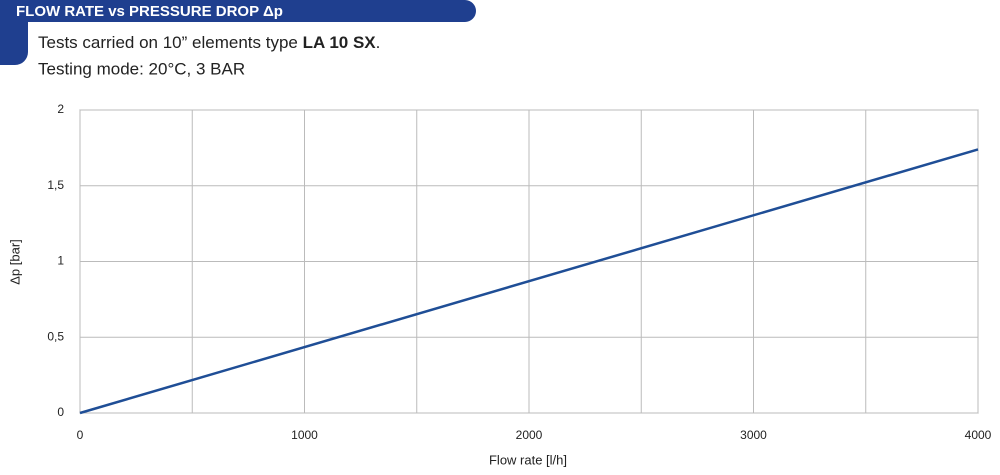  I want to click on x-tick-label: 1000, so click(304, 435).